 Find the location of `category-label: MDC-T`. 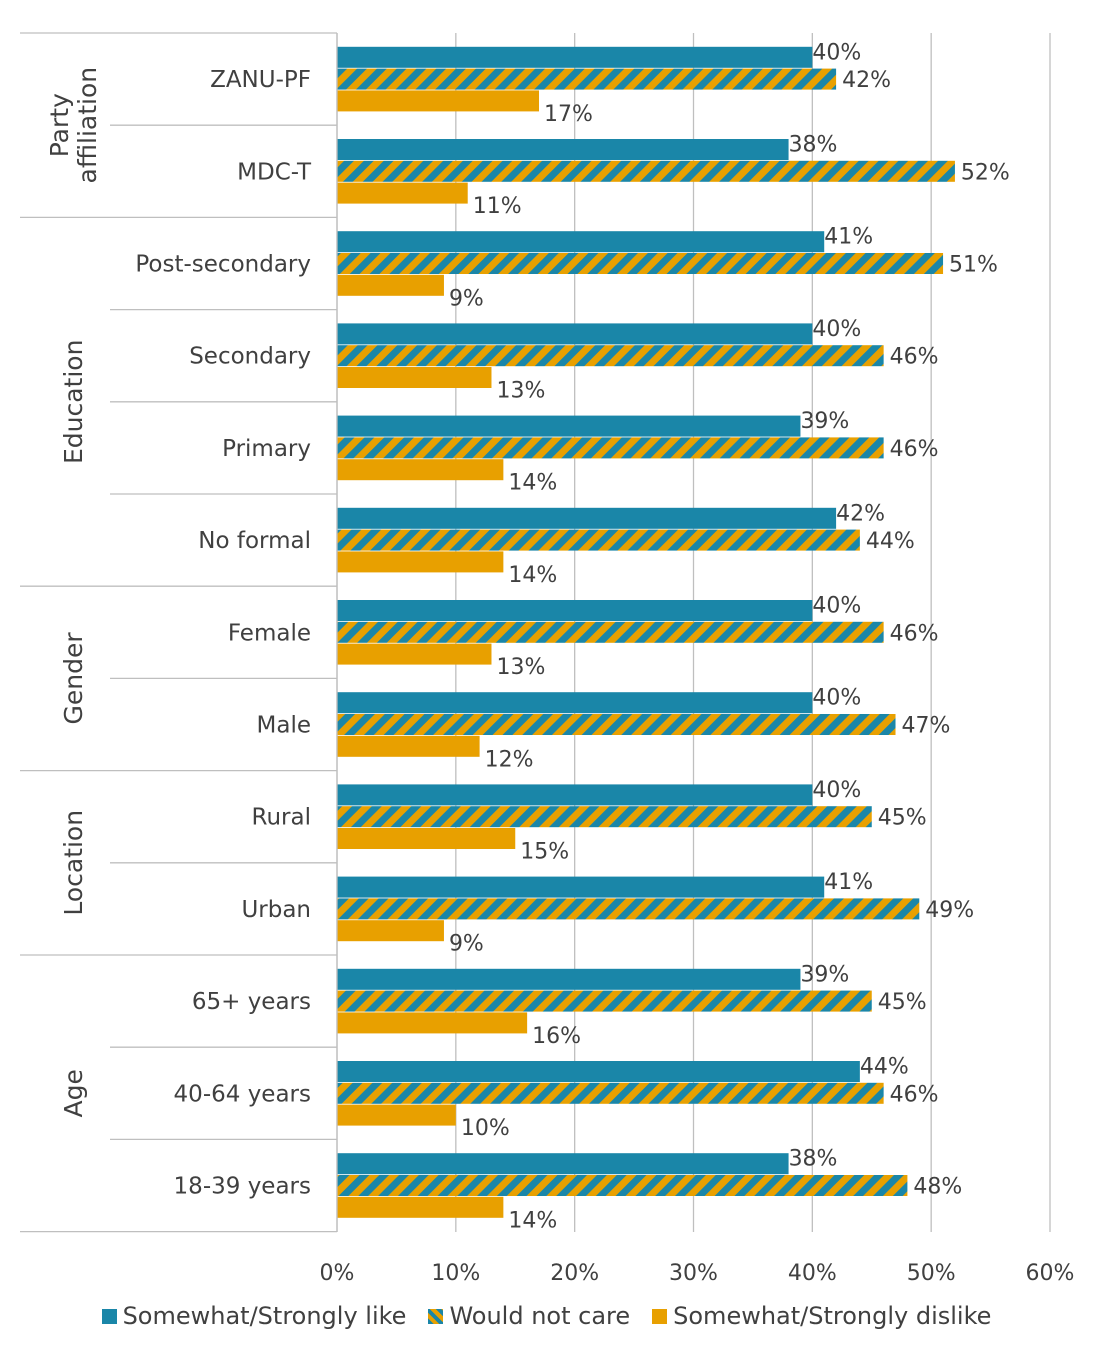

category-label: MDC-T is located at coordinates (274, 172).